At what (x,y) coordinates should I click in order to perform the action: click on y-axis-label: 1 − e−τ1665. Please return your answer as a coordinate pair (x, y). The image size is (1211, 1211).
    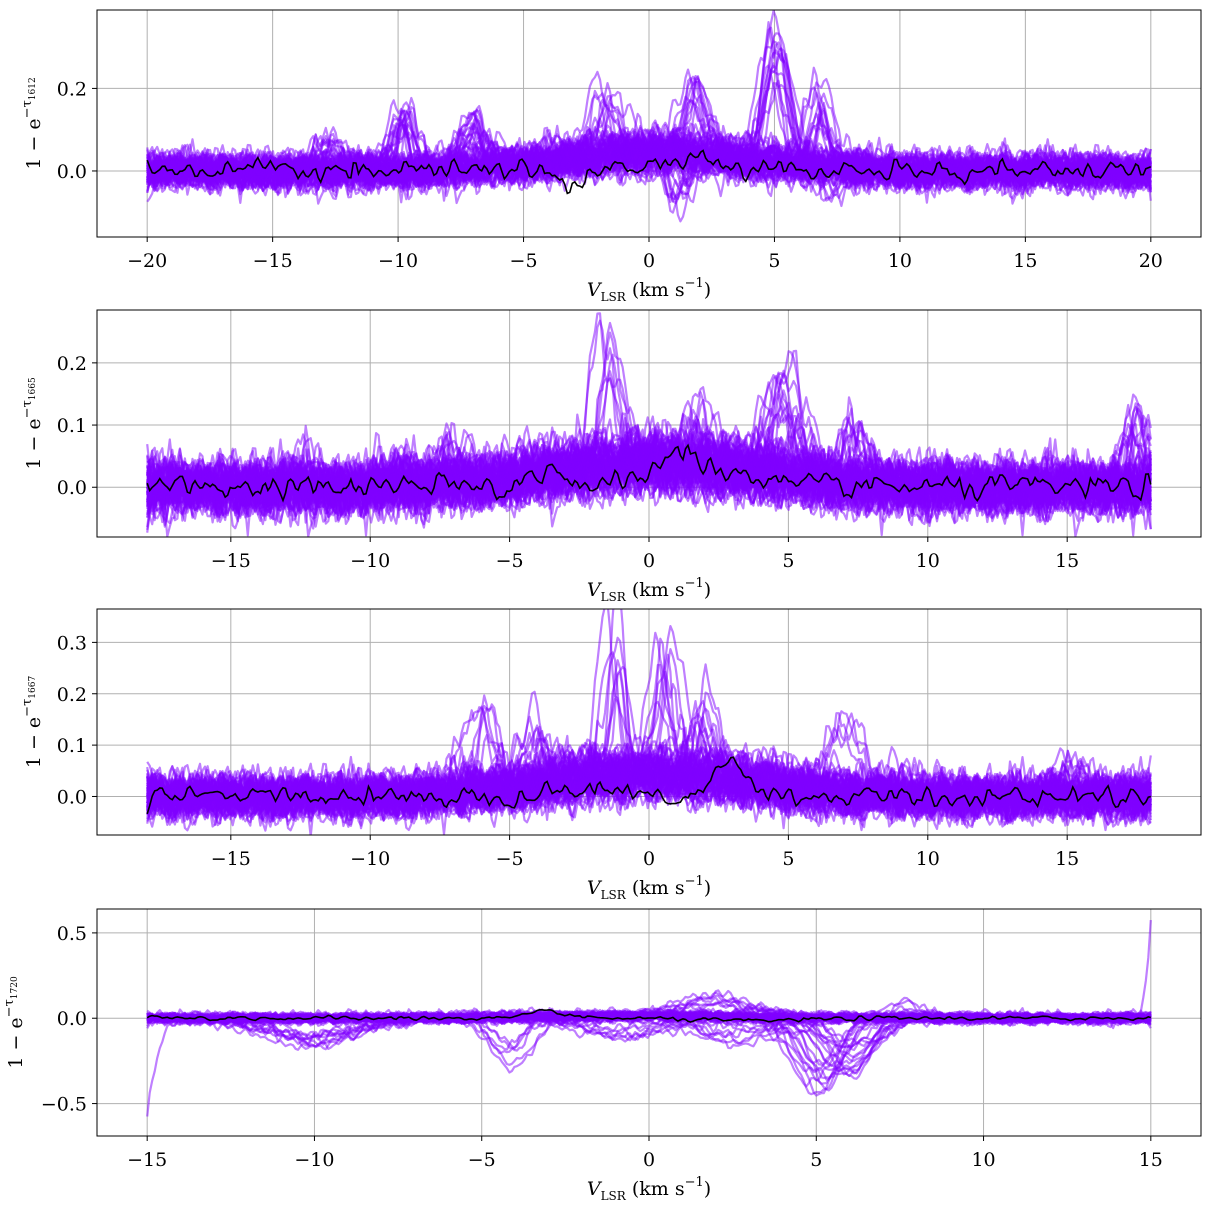
    Looking at the image, I should click on (32, 423).